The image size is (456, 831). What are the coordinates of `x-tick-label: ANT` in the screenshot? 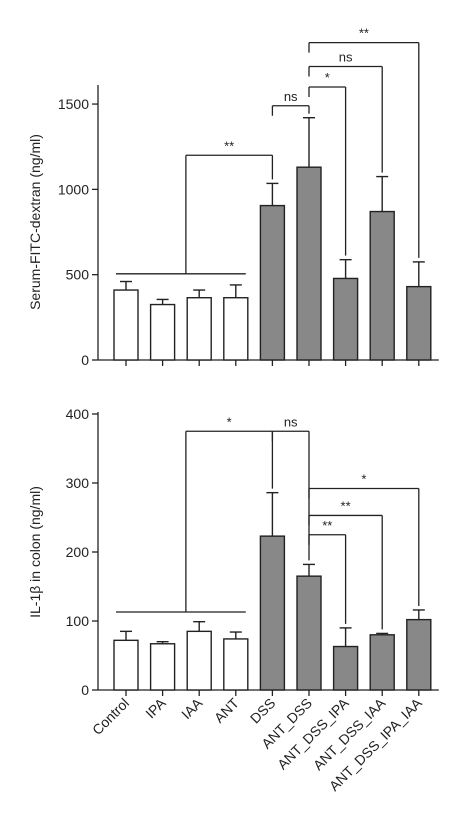 It's located at (226, 709).